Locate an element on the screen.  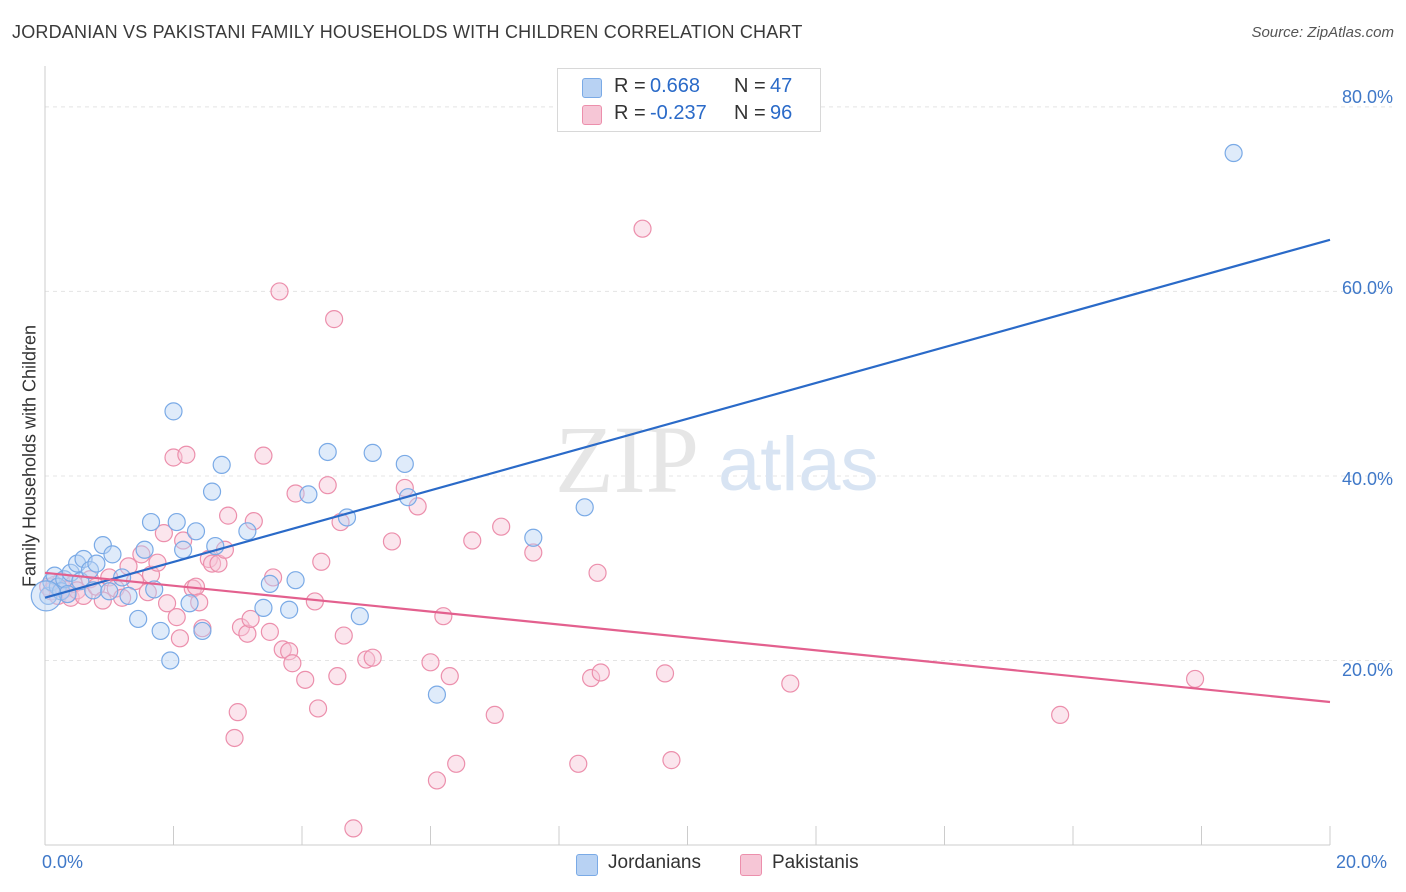
legend-r-value: -0.237 is located at coordinates (678, 113).